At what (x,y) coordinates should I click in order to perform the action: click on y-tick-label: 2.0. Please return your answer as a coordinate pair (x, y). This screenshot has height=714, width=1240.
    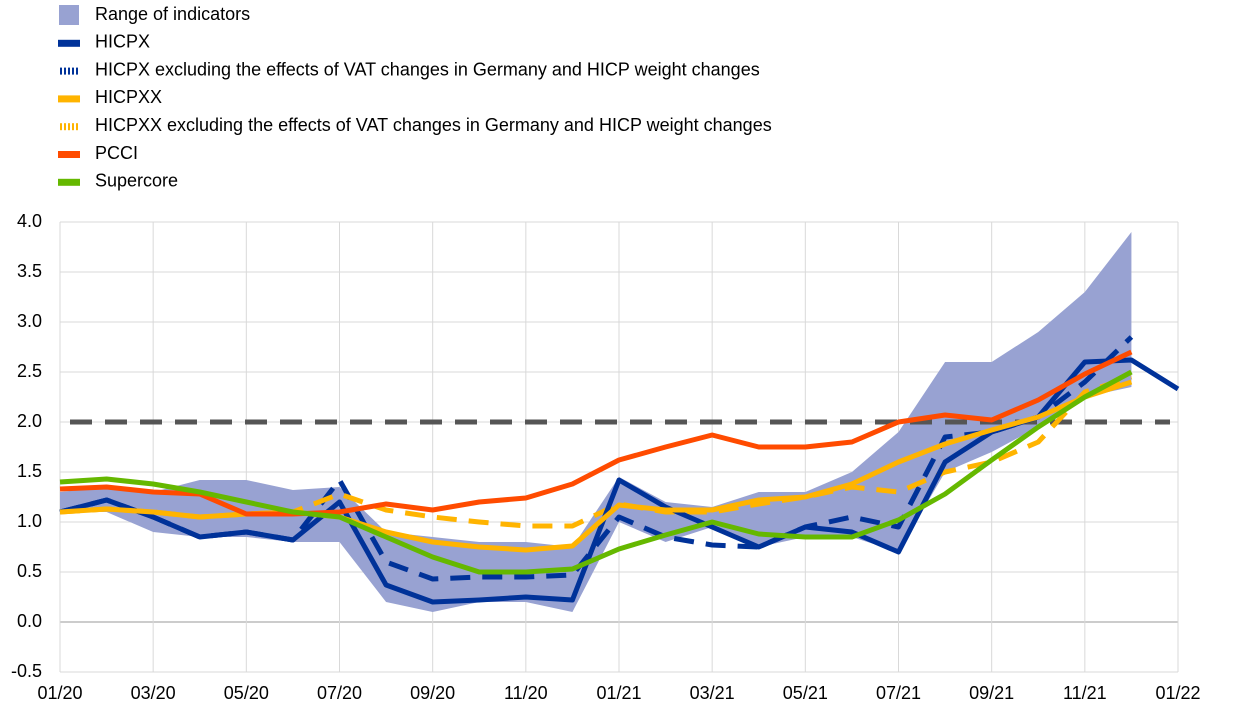
    Looking at the image, I should click on (29, 421).